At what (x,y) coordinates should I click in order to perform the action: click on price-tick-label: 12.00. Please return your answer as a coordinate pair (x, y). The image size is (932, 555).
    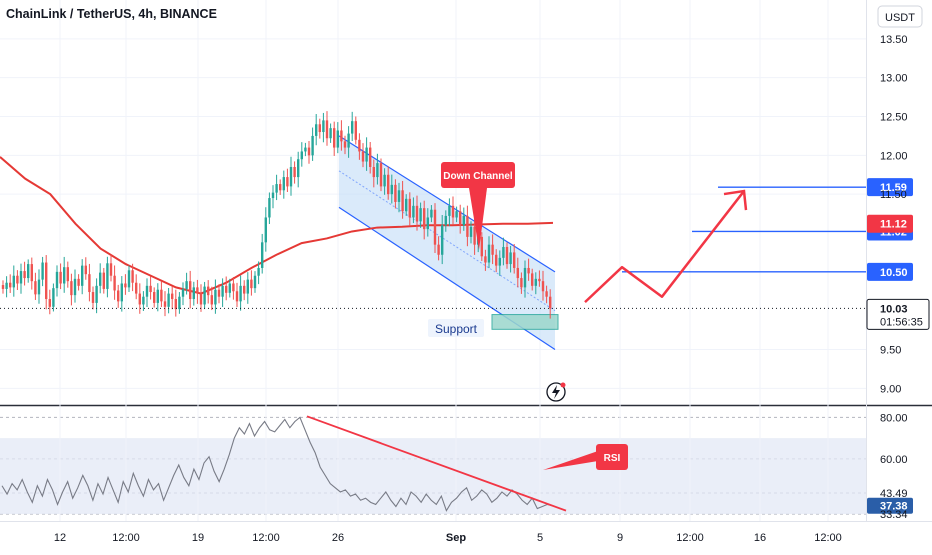
    Looking at the image, I should click on (894, 156).